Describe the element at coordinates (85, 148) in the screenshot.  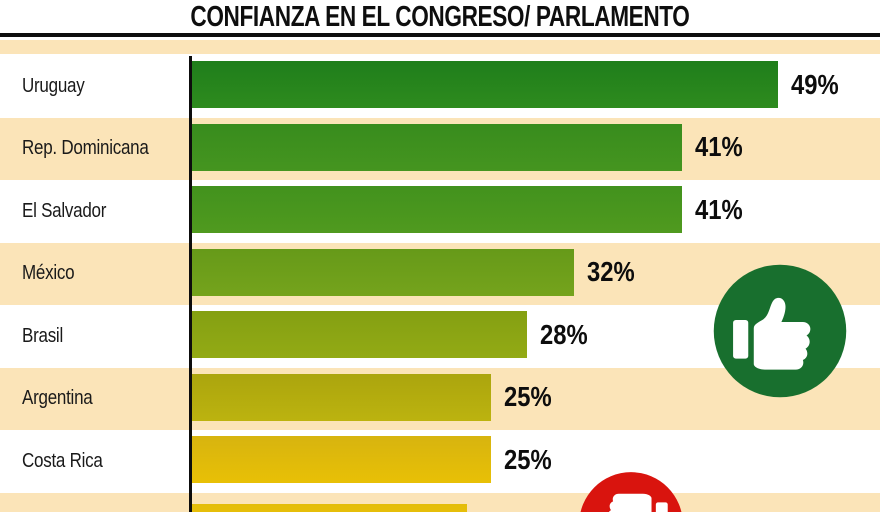
I see `country-label: Rep. Dominicana` at that location.